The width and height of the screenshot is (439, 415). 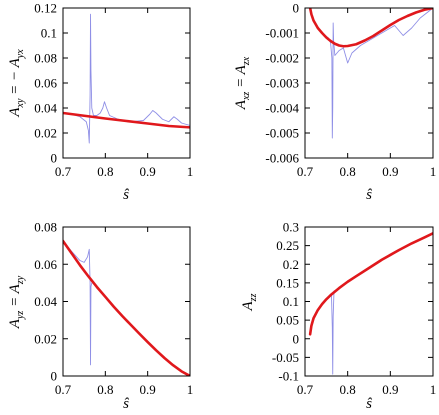 I want to click on y-tick-label: -0.05, so click(x=285, y=357).